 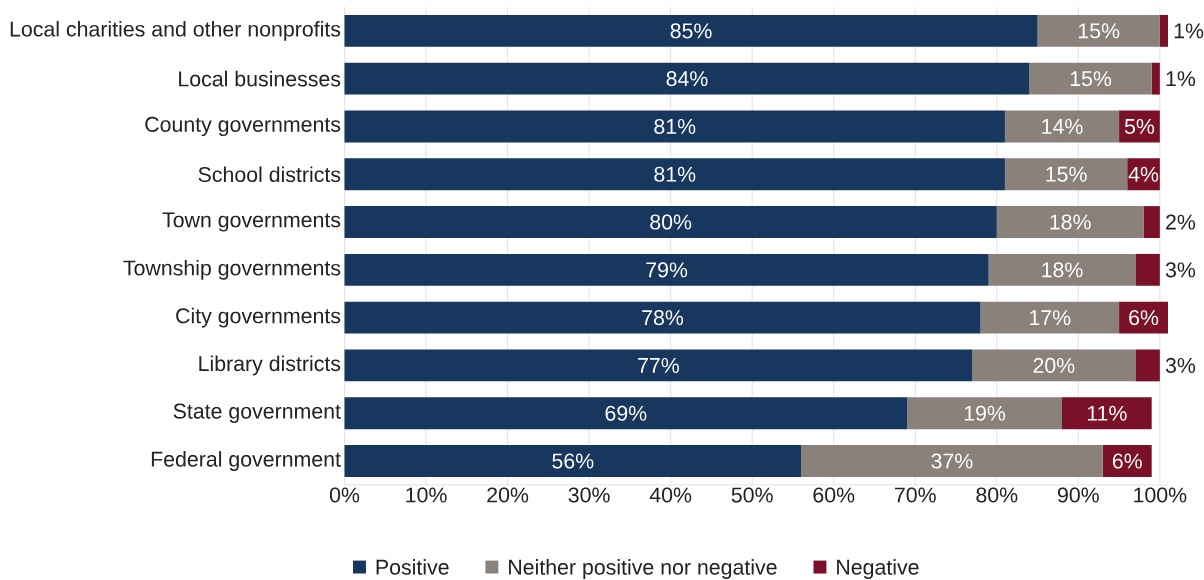 I want to click on data-label: 56%, so click(x=573, y=461).